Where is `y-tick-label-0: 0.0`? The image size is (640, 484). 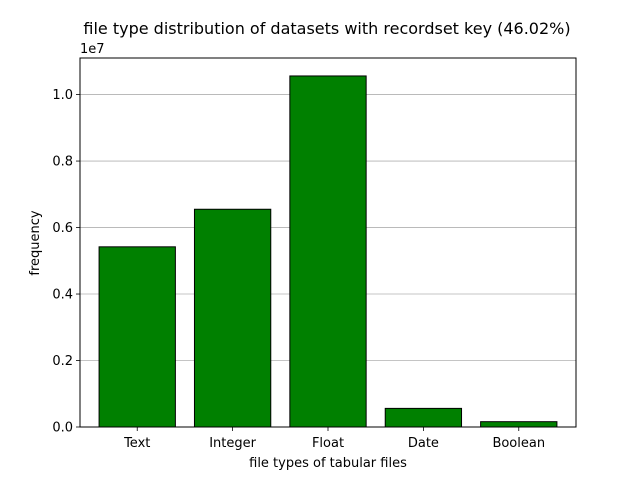 y-tick-label-0: 0.0 is located at coordinates (62, 428).